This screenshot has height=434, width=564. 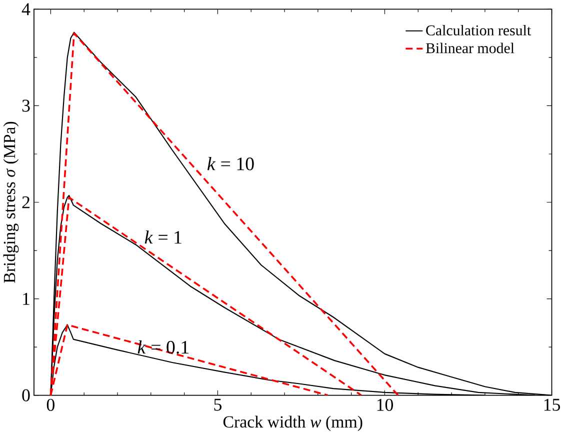 What do you see at coordinates (26, 202) in the screenshot?
I see `y-tick-label: 2` at bounding box center [26, 202].